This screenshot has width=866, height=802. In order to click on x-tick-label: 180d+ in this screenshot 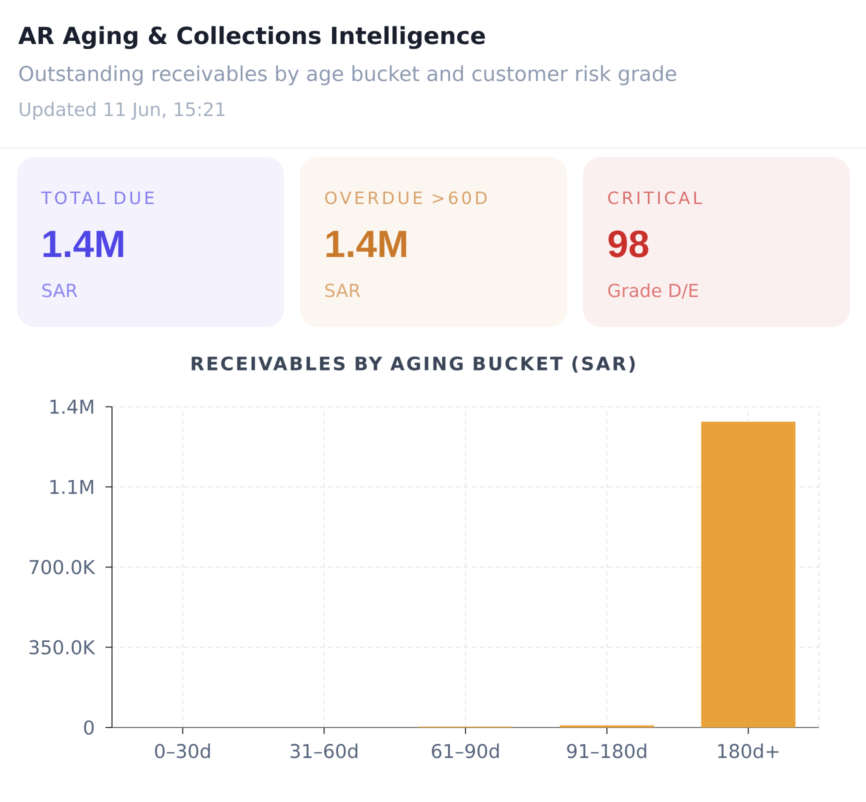, I will do `click(748, 751)`.